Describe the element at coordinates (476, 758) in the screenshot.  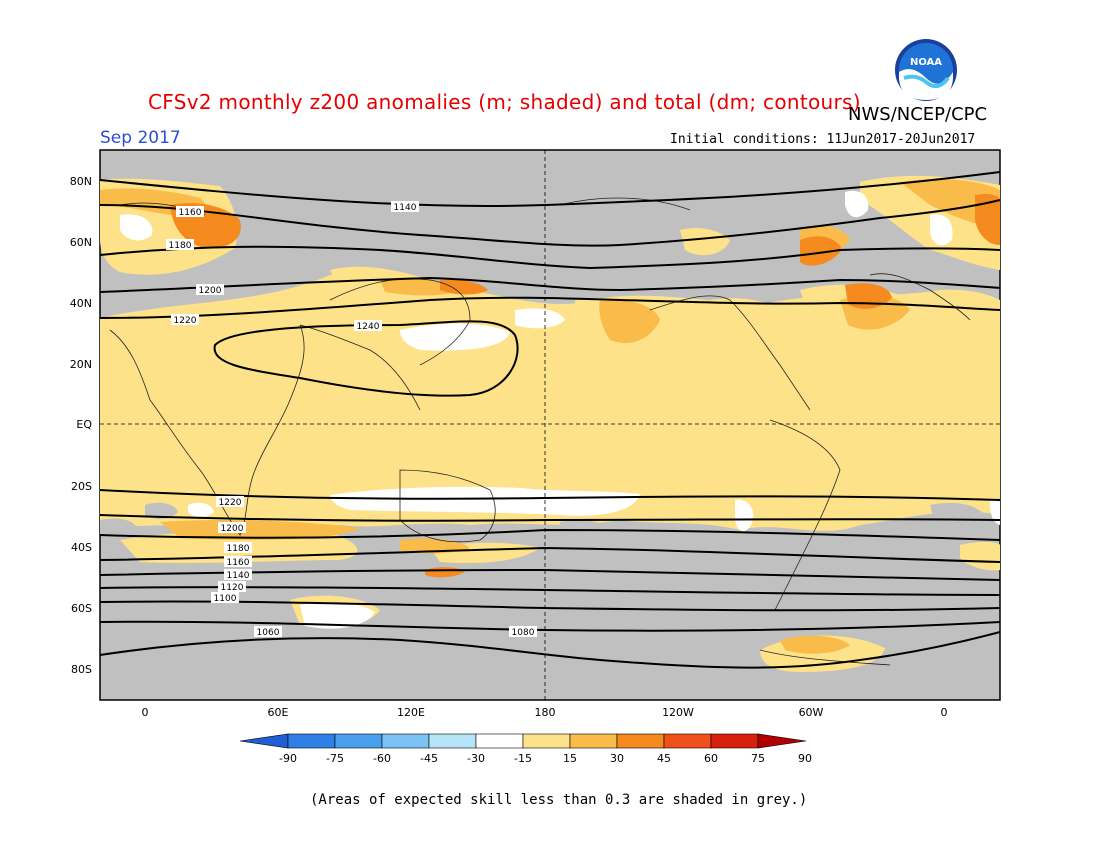
I see `colorbar-label: -30` at that location.